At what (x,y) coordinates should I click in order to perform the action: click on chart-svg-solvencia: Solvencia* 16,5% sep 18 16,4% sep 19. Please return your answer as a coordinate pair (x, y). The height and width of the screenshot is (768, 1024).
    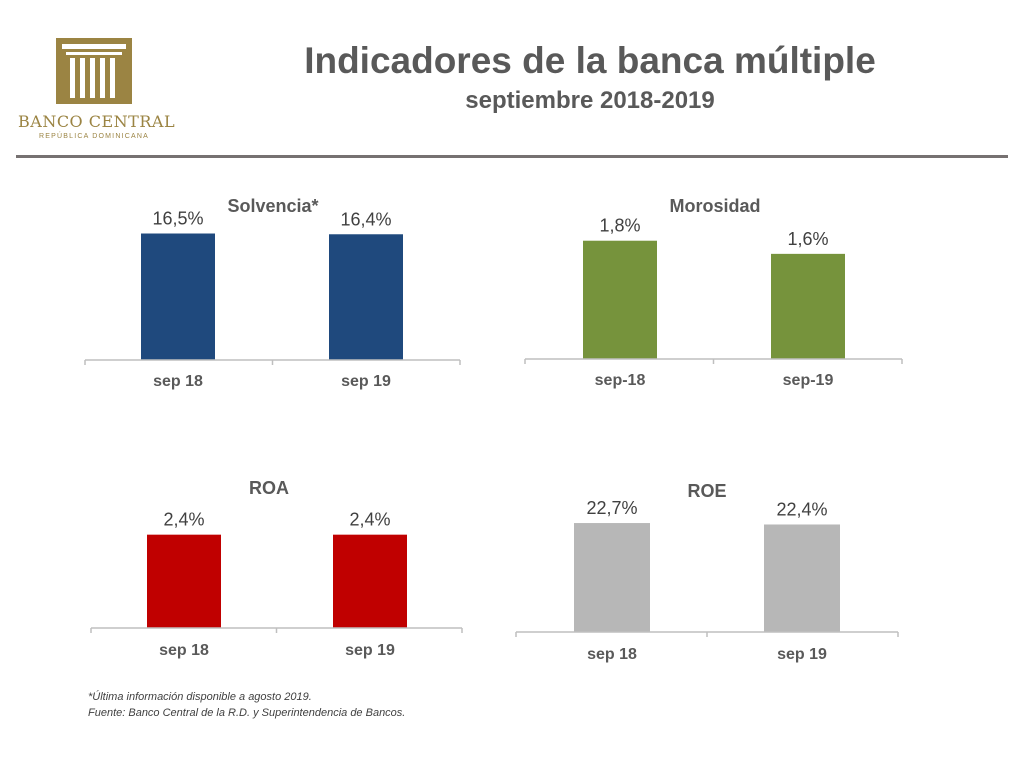
    Looking at the image, I should click on (272, 293).